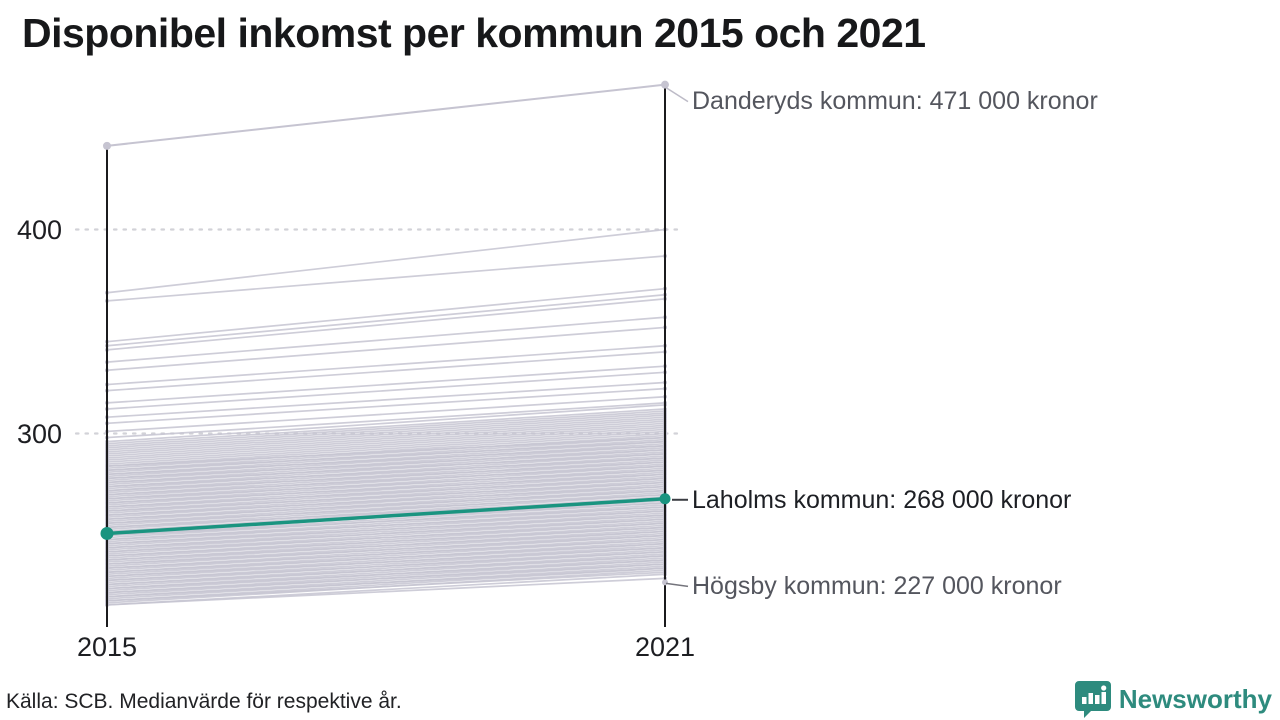 This screenshot has height=720, width=1280. I want to click on newsworthy-wordmark: Newsworthy, so click(1195, 699).